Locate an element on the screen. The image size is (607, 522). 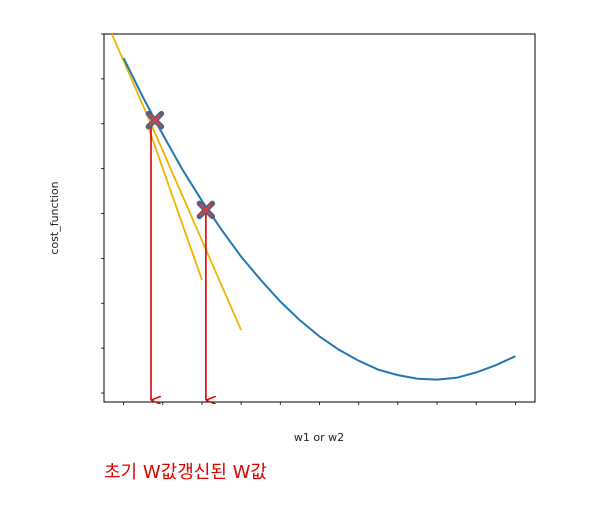
y-axis-label: cost_function is located at coordinates (54, 217).